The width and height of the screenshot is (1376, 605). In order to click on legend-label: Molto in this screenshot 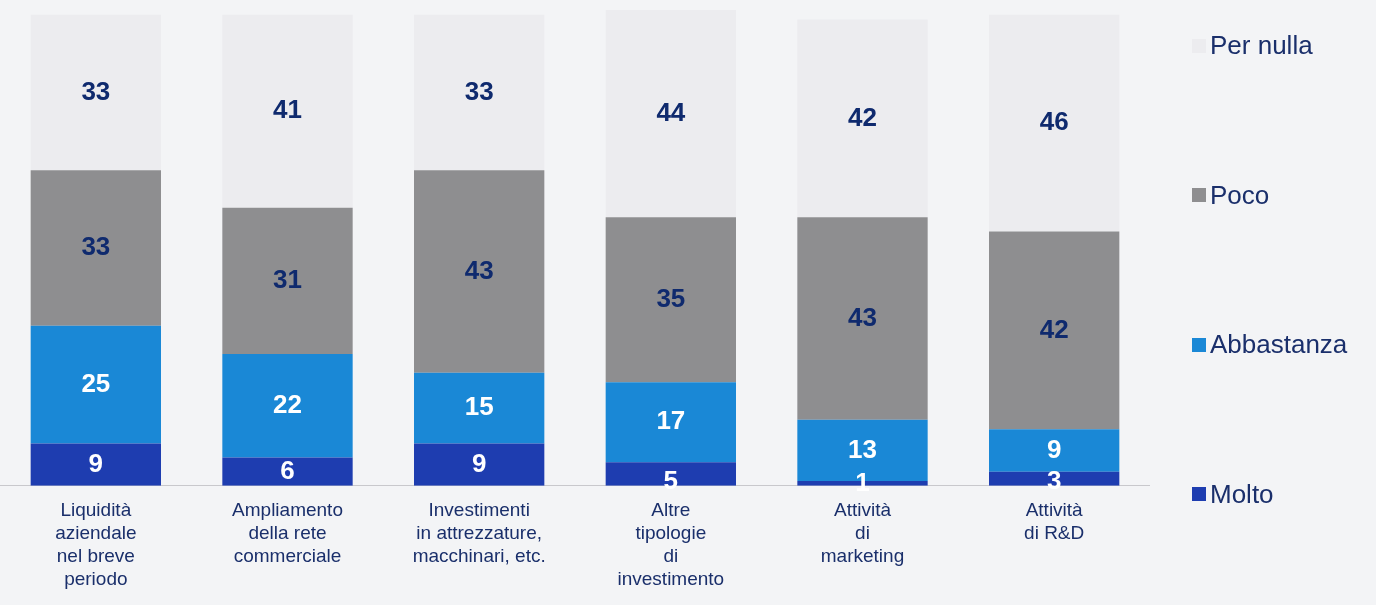, I will do `click(1242, 494)`.